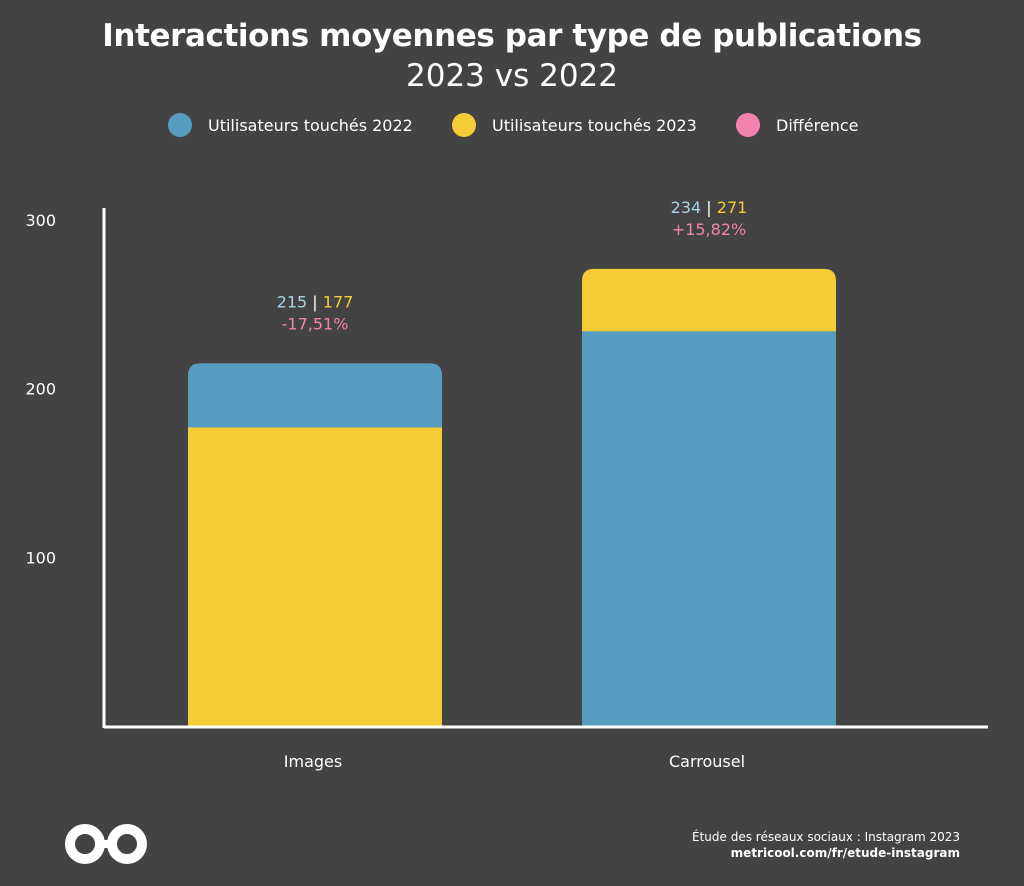 The width and height of the screenshot is (1024, 886). I want to click on legend-swatch-difference, so click(748, 125).